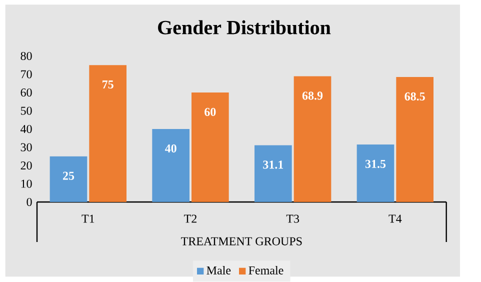 The image size is (481, 282). Describe the element at coordinates (190, 218) in the screenshot. I see `x-tick-label: T2` at that location.